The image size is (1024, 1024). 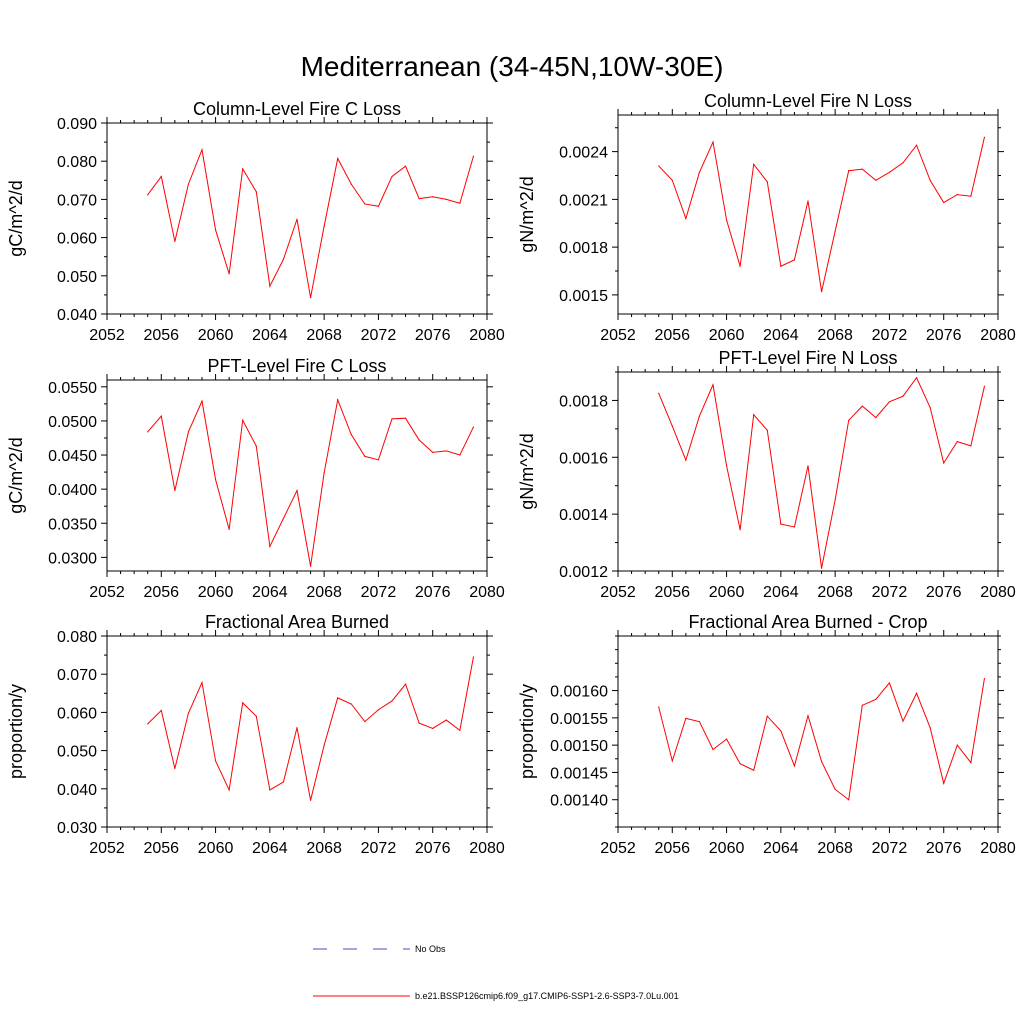 What do you see at coordinates (72, 490) in the screenshot?
I see `y-tick-label: 0.0400` at bounding box center [72, 490].